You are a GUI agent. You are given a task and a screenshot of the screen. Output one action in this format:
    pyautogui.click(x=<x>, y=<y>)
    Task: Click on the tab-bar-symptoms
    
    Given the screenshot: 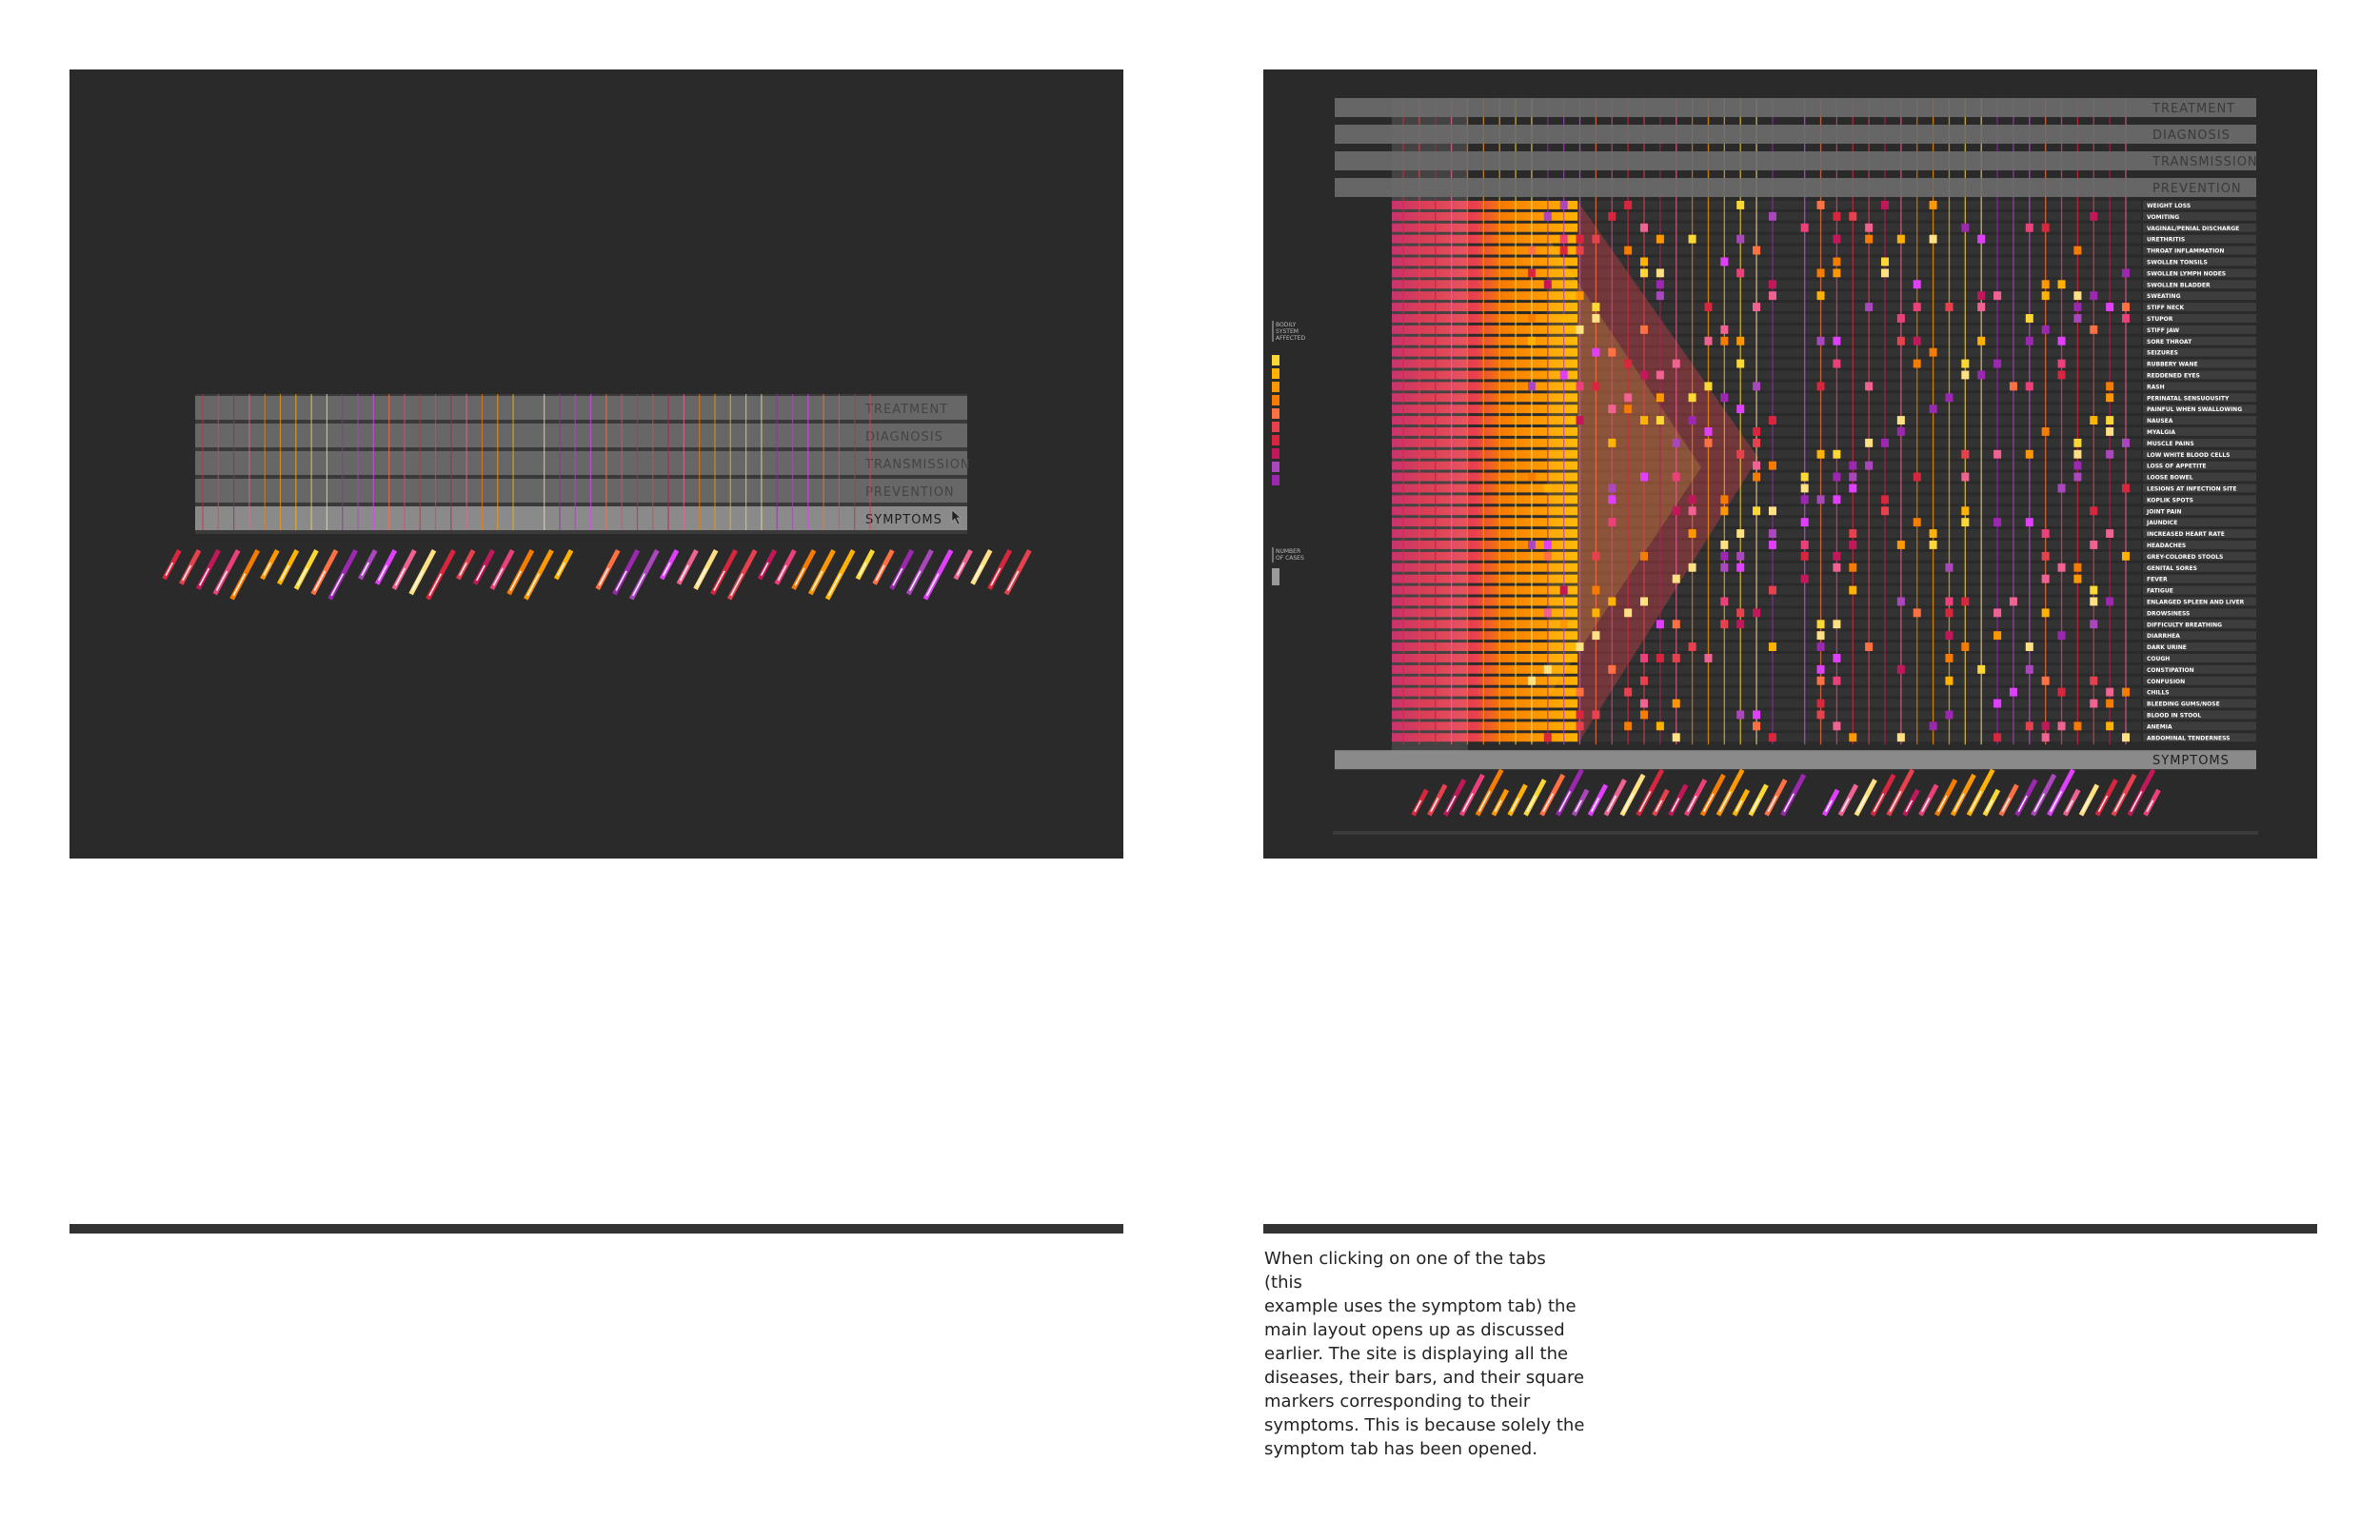 What is the action you would take?
    pyautogui.click(x=1795, y=760)
    